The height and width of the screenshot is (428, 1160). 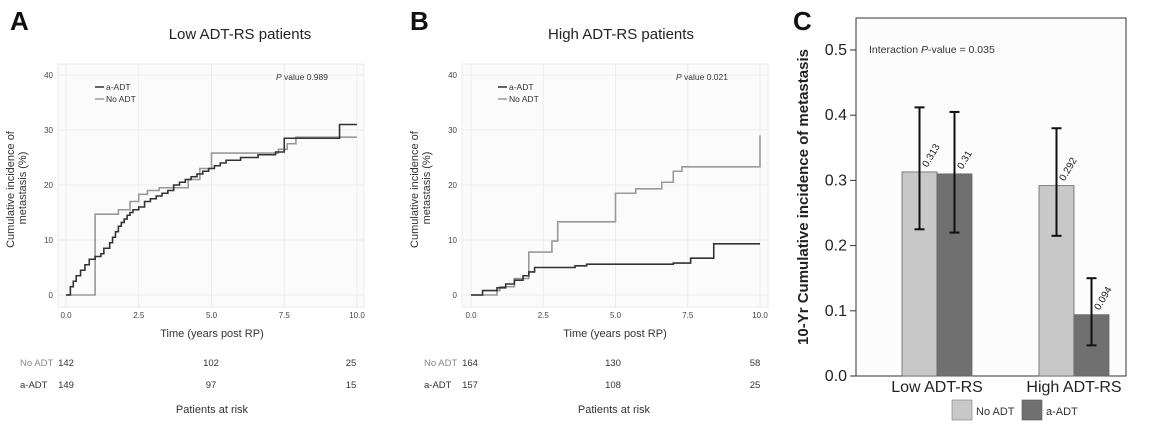 I want to click on annotation-suffix: -value = 0.035, so click(x=961, y=50).